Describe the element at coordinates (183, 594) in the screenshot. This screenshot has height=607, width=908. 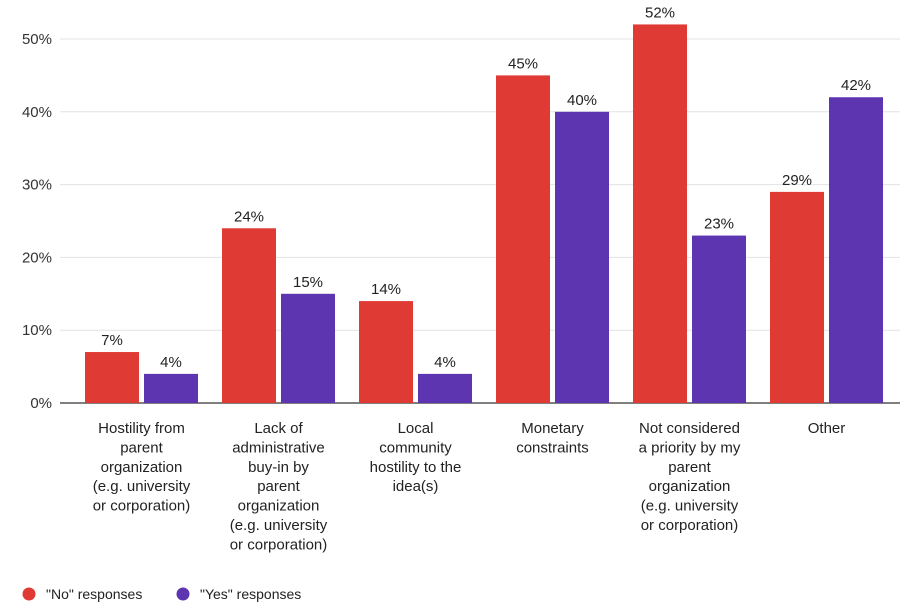
I see `legend-swatch-yes` at that location.